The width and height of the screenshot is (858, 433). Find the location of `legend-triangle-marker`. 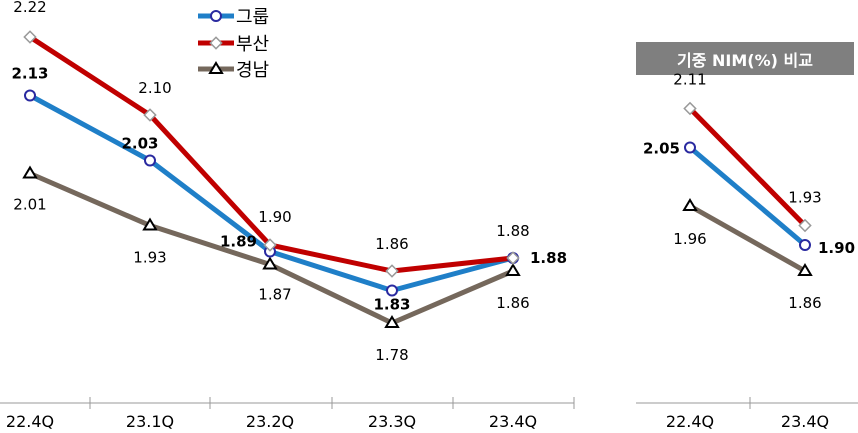

legend-triangle-marker is located at coordinates (216, 67).